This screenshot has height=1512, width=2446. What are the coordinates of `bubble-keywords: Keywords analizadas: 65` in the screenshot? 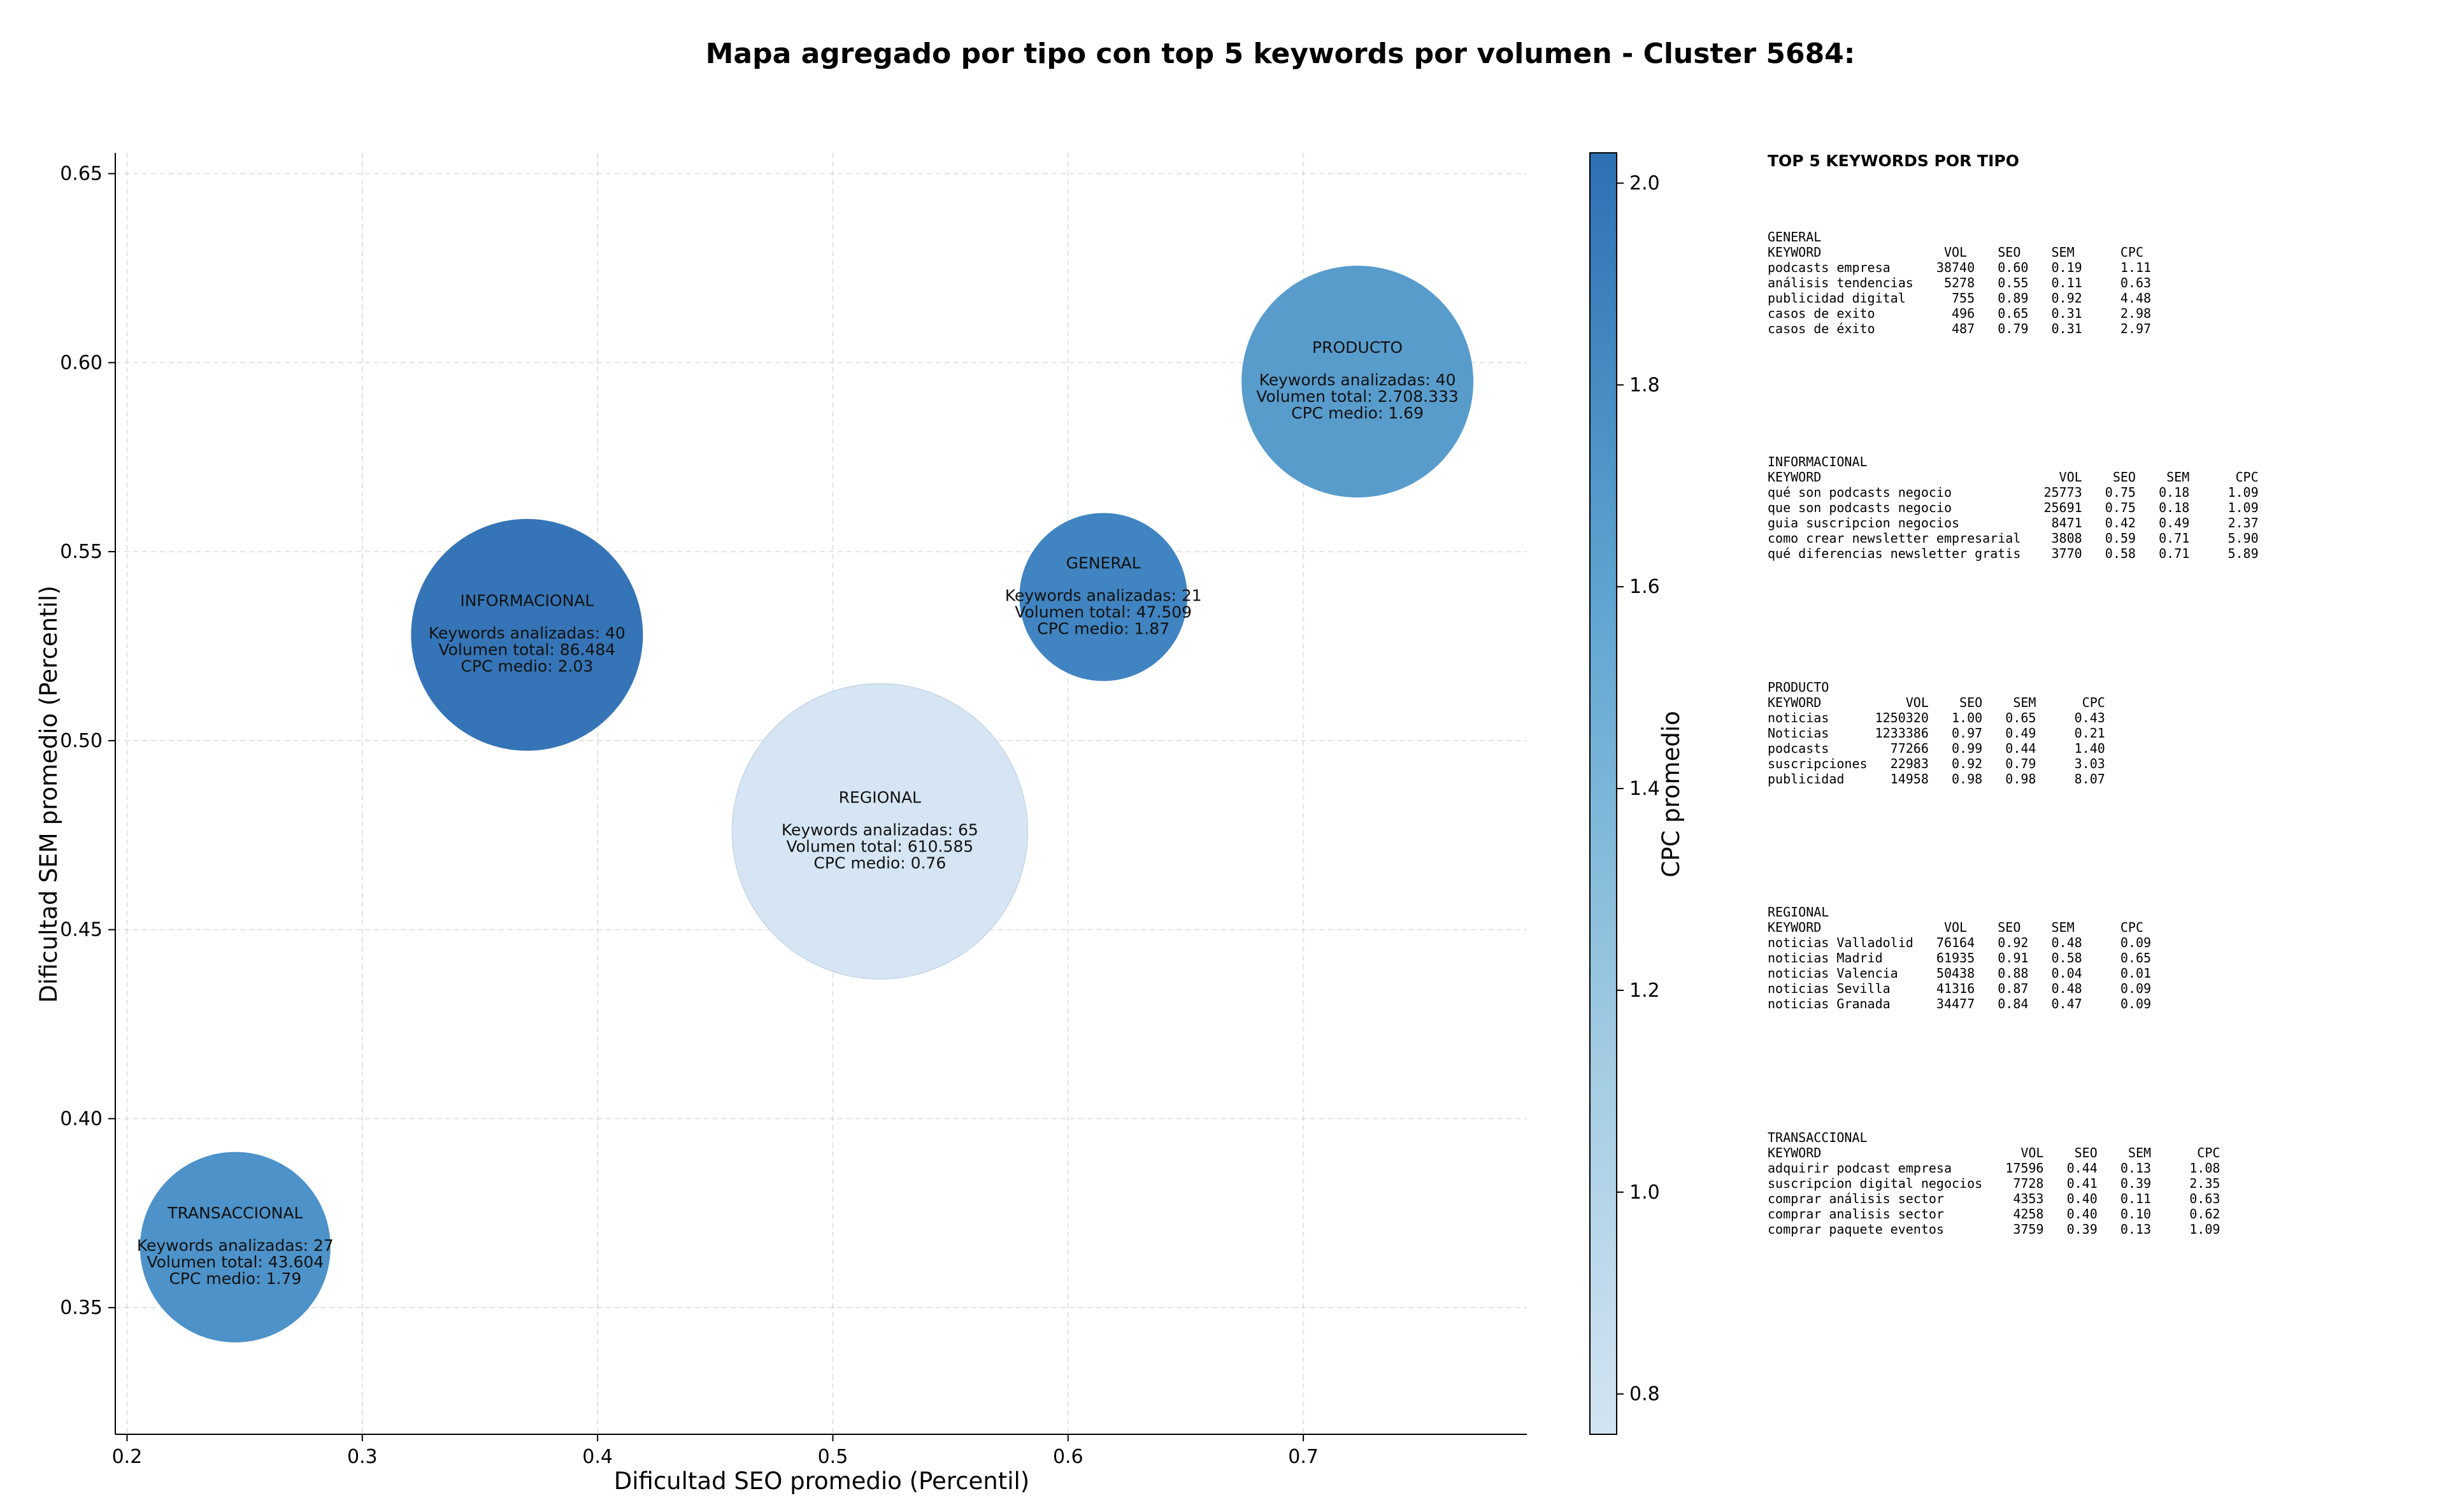 It's located at (880, 829).